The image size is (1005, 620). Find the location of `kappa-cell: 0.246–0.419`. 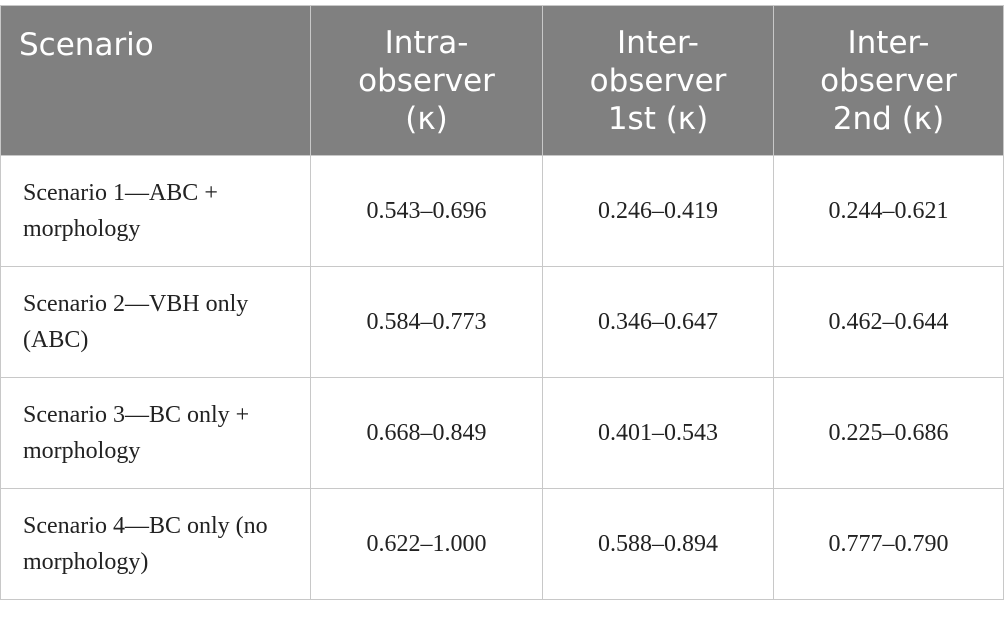

kappa-cell: 0.246–0.419 is located at coordinates (658, 211).